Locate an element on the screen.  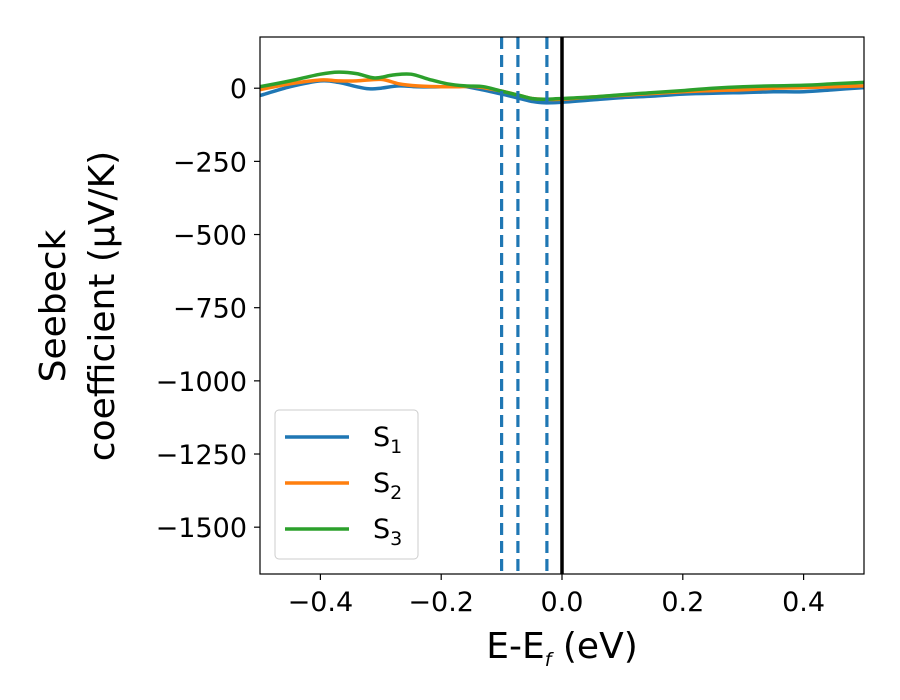
x-axis-label-main: E-E is located at coordinates (515, 646).